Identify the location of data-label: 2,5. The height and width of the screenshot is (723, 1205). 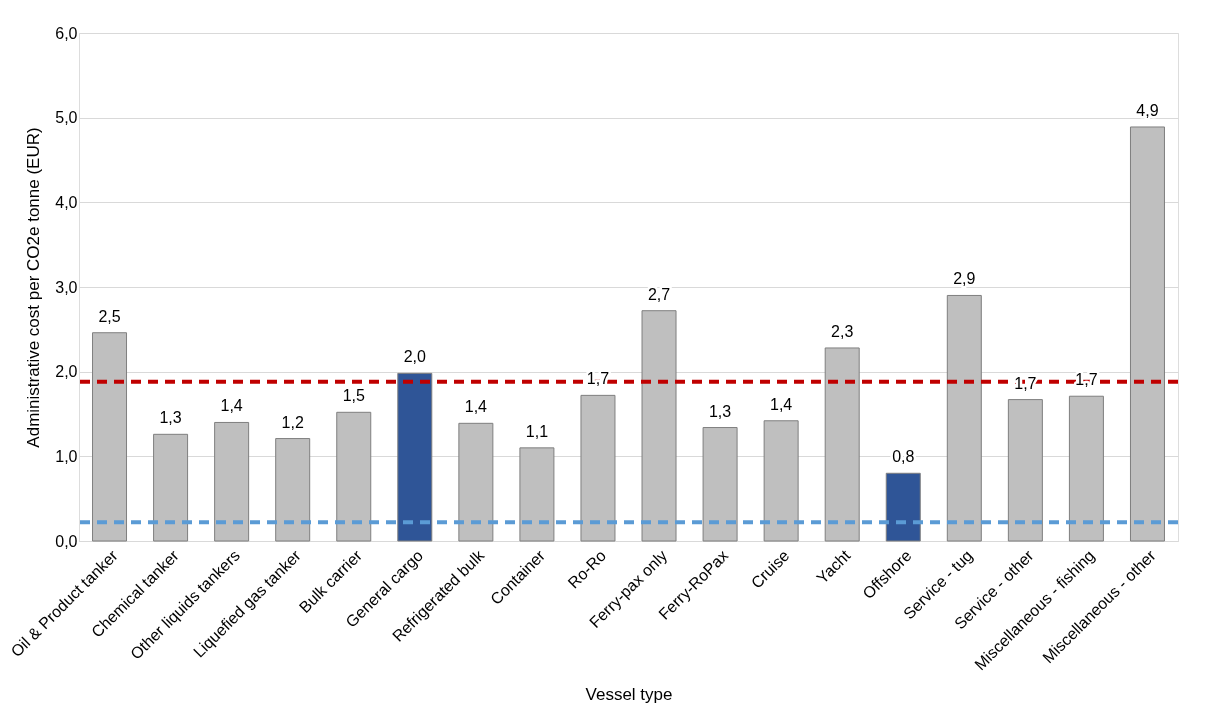
(109, 316).